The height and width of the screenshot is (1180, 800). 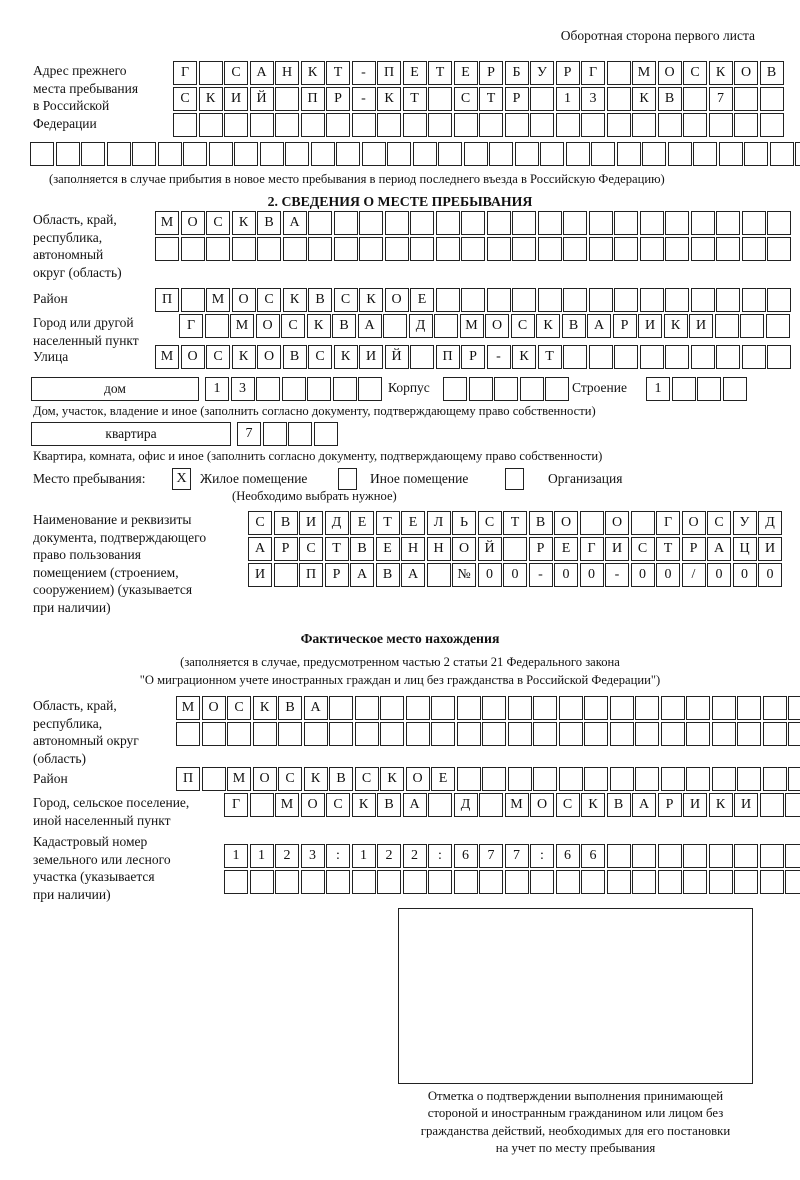 I want to click on document-r2-cell-2: Р, so click(x=285, y=549).